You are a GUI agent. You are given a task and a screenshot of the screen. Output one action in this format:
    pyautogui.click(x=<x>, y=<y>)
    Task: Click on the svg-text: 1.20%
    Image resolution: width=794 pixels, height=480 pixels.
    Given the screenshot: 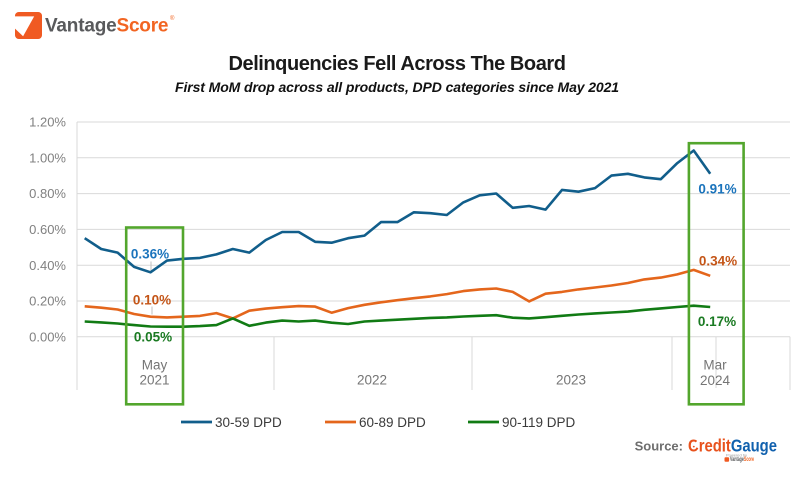 What is the action you would take?
    pyautogui.click(x=47, y=122)
    